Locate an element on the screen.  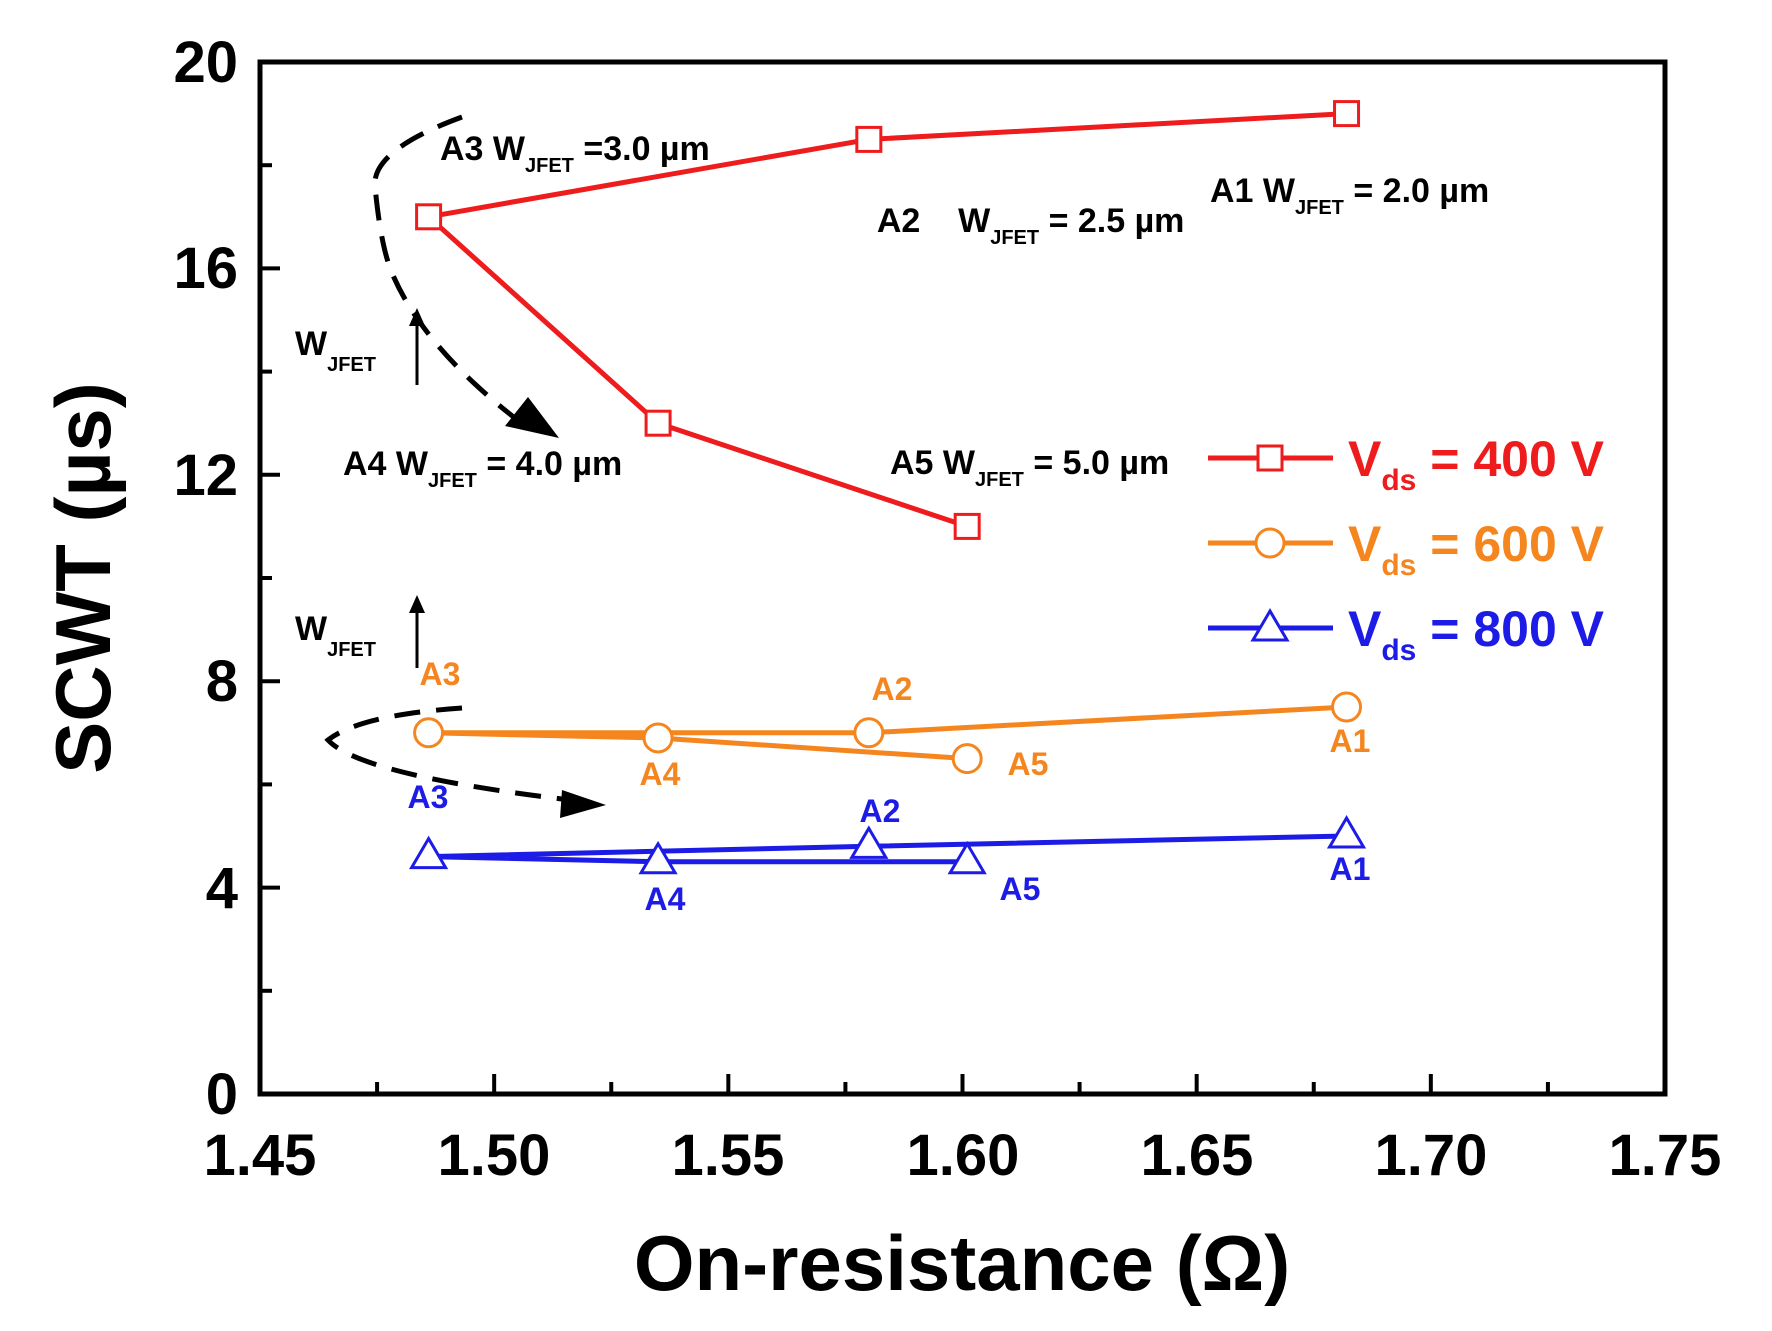
x-tick-labels: 1.45 1.50 1.55 1.60 1.65 1.70 1.75 is located at coordinates (963, 1155).